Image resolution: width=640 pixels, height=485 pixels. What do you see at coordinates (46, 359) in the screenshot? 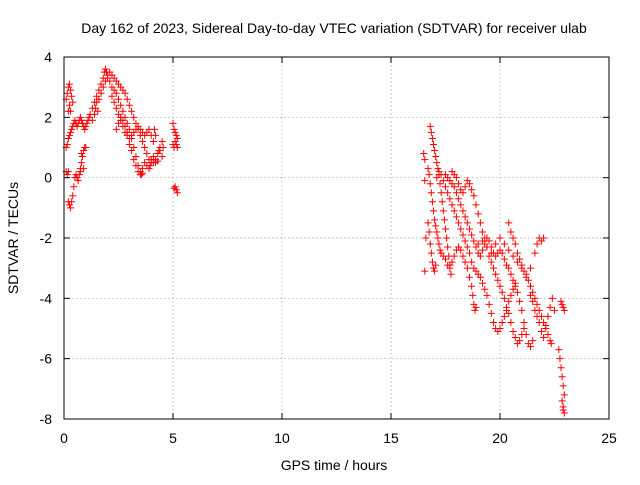
I see `y-tick-label: -6` at bounding box center [46, 359].